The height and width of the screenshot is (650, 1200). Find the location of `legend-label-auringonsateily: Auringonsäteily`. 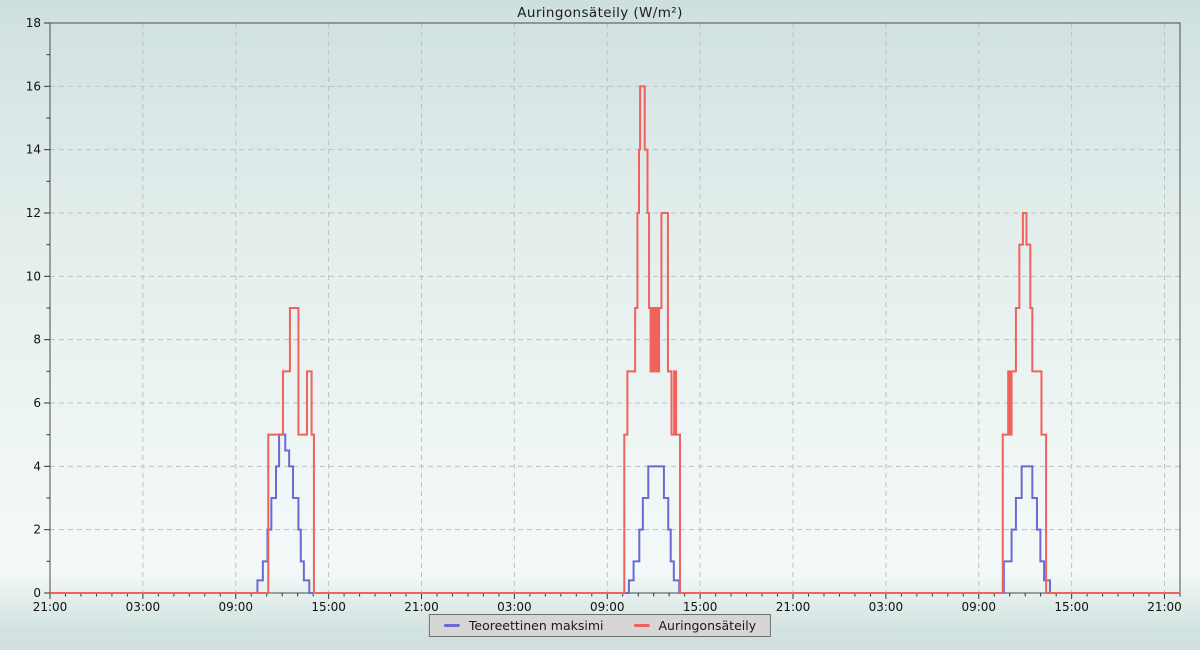

legend-label-auringonsateily: Auringonsäteily is located at coordinates (707, 625).